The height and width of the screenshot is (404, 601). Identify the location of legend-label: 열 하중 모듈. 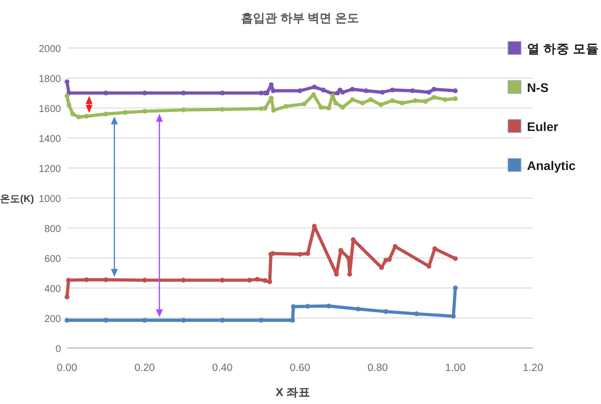
(563, 49).